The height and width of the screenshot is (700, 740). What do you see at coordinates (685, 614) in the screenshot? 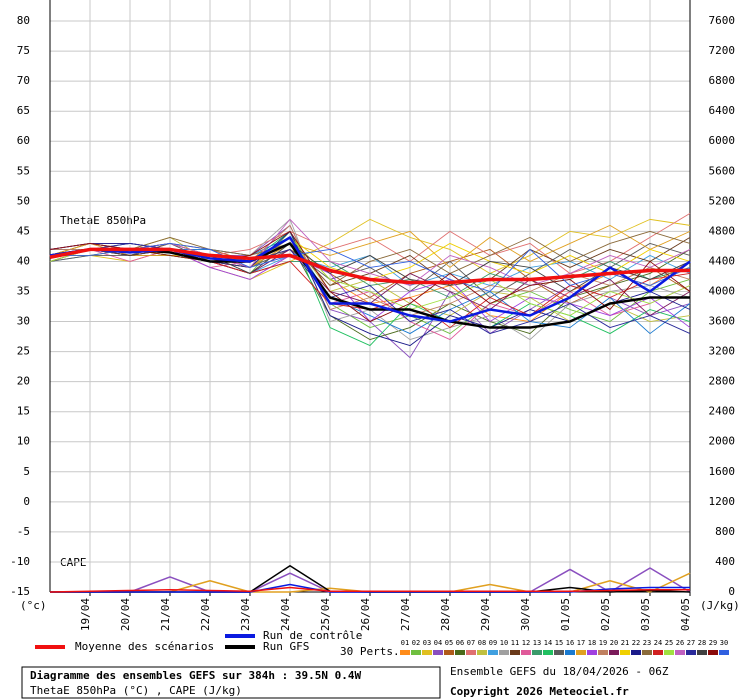
I see `x-tick-label: 04/05` at bounding box center [685, 614].